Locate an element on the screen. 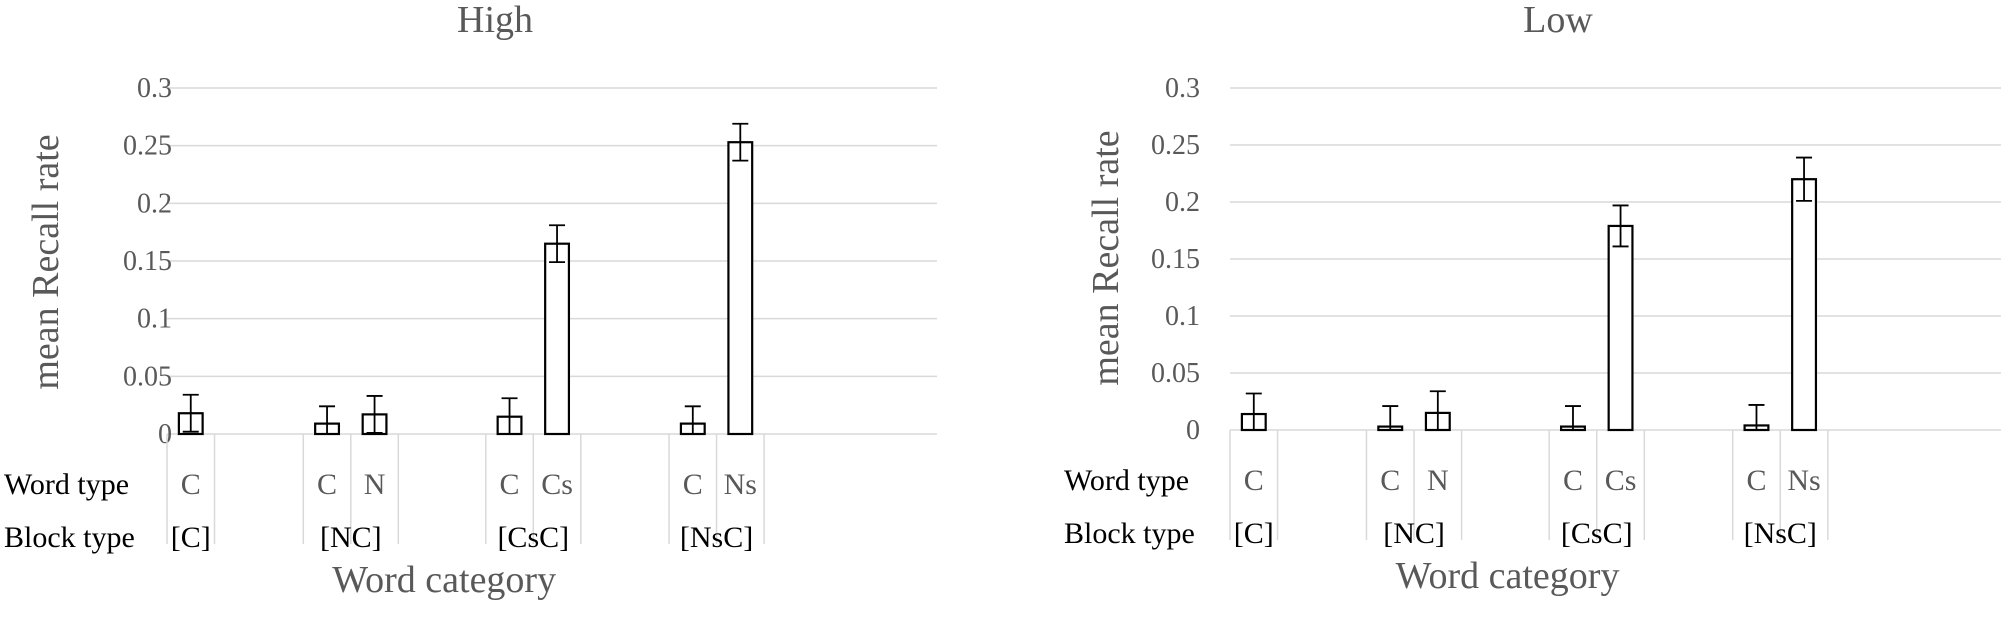 This screenshot has width=2001, height=619. chart-title: High is located at coordinates (495, 20).